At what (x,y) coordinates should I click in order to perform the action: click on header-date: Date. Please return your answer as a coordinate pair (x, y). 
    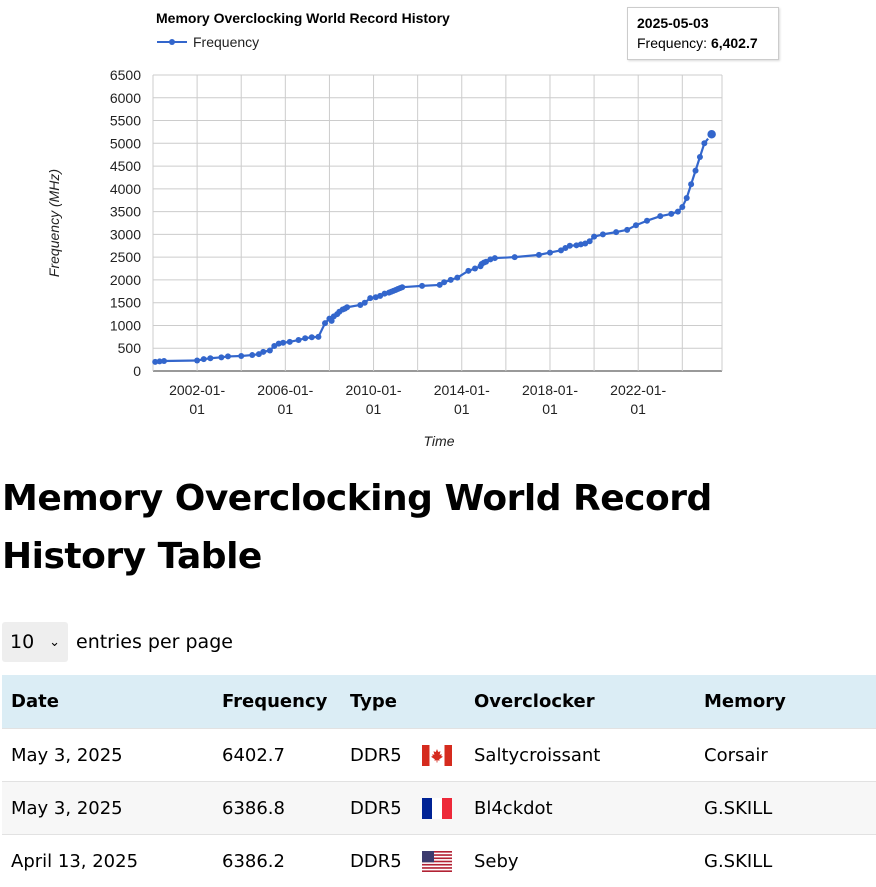
    Looking at the image, I should click on (107, 702).